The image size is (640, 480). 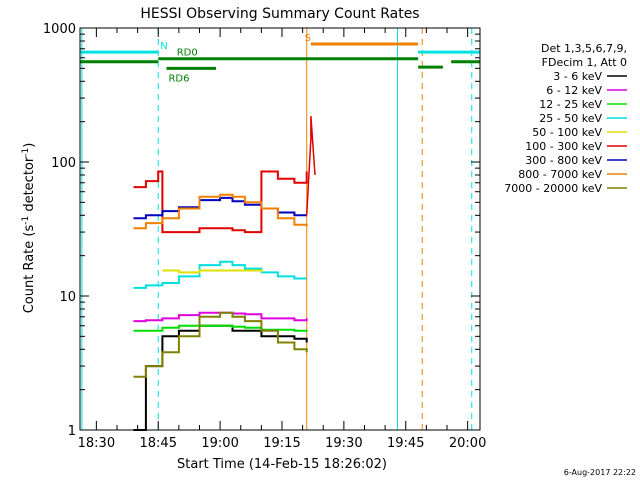 I want to click on x-tick-label: 19:15, so click(x=281, y=443).